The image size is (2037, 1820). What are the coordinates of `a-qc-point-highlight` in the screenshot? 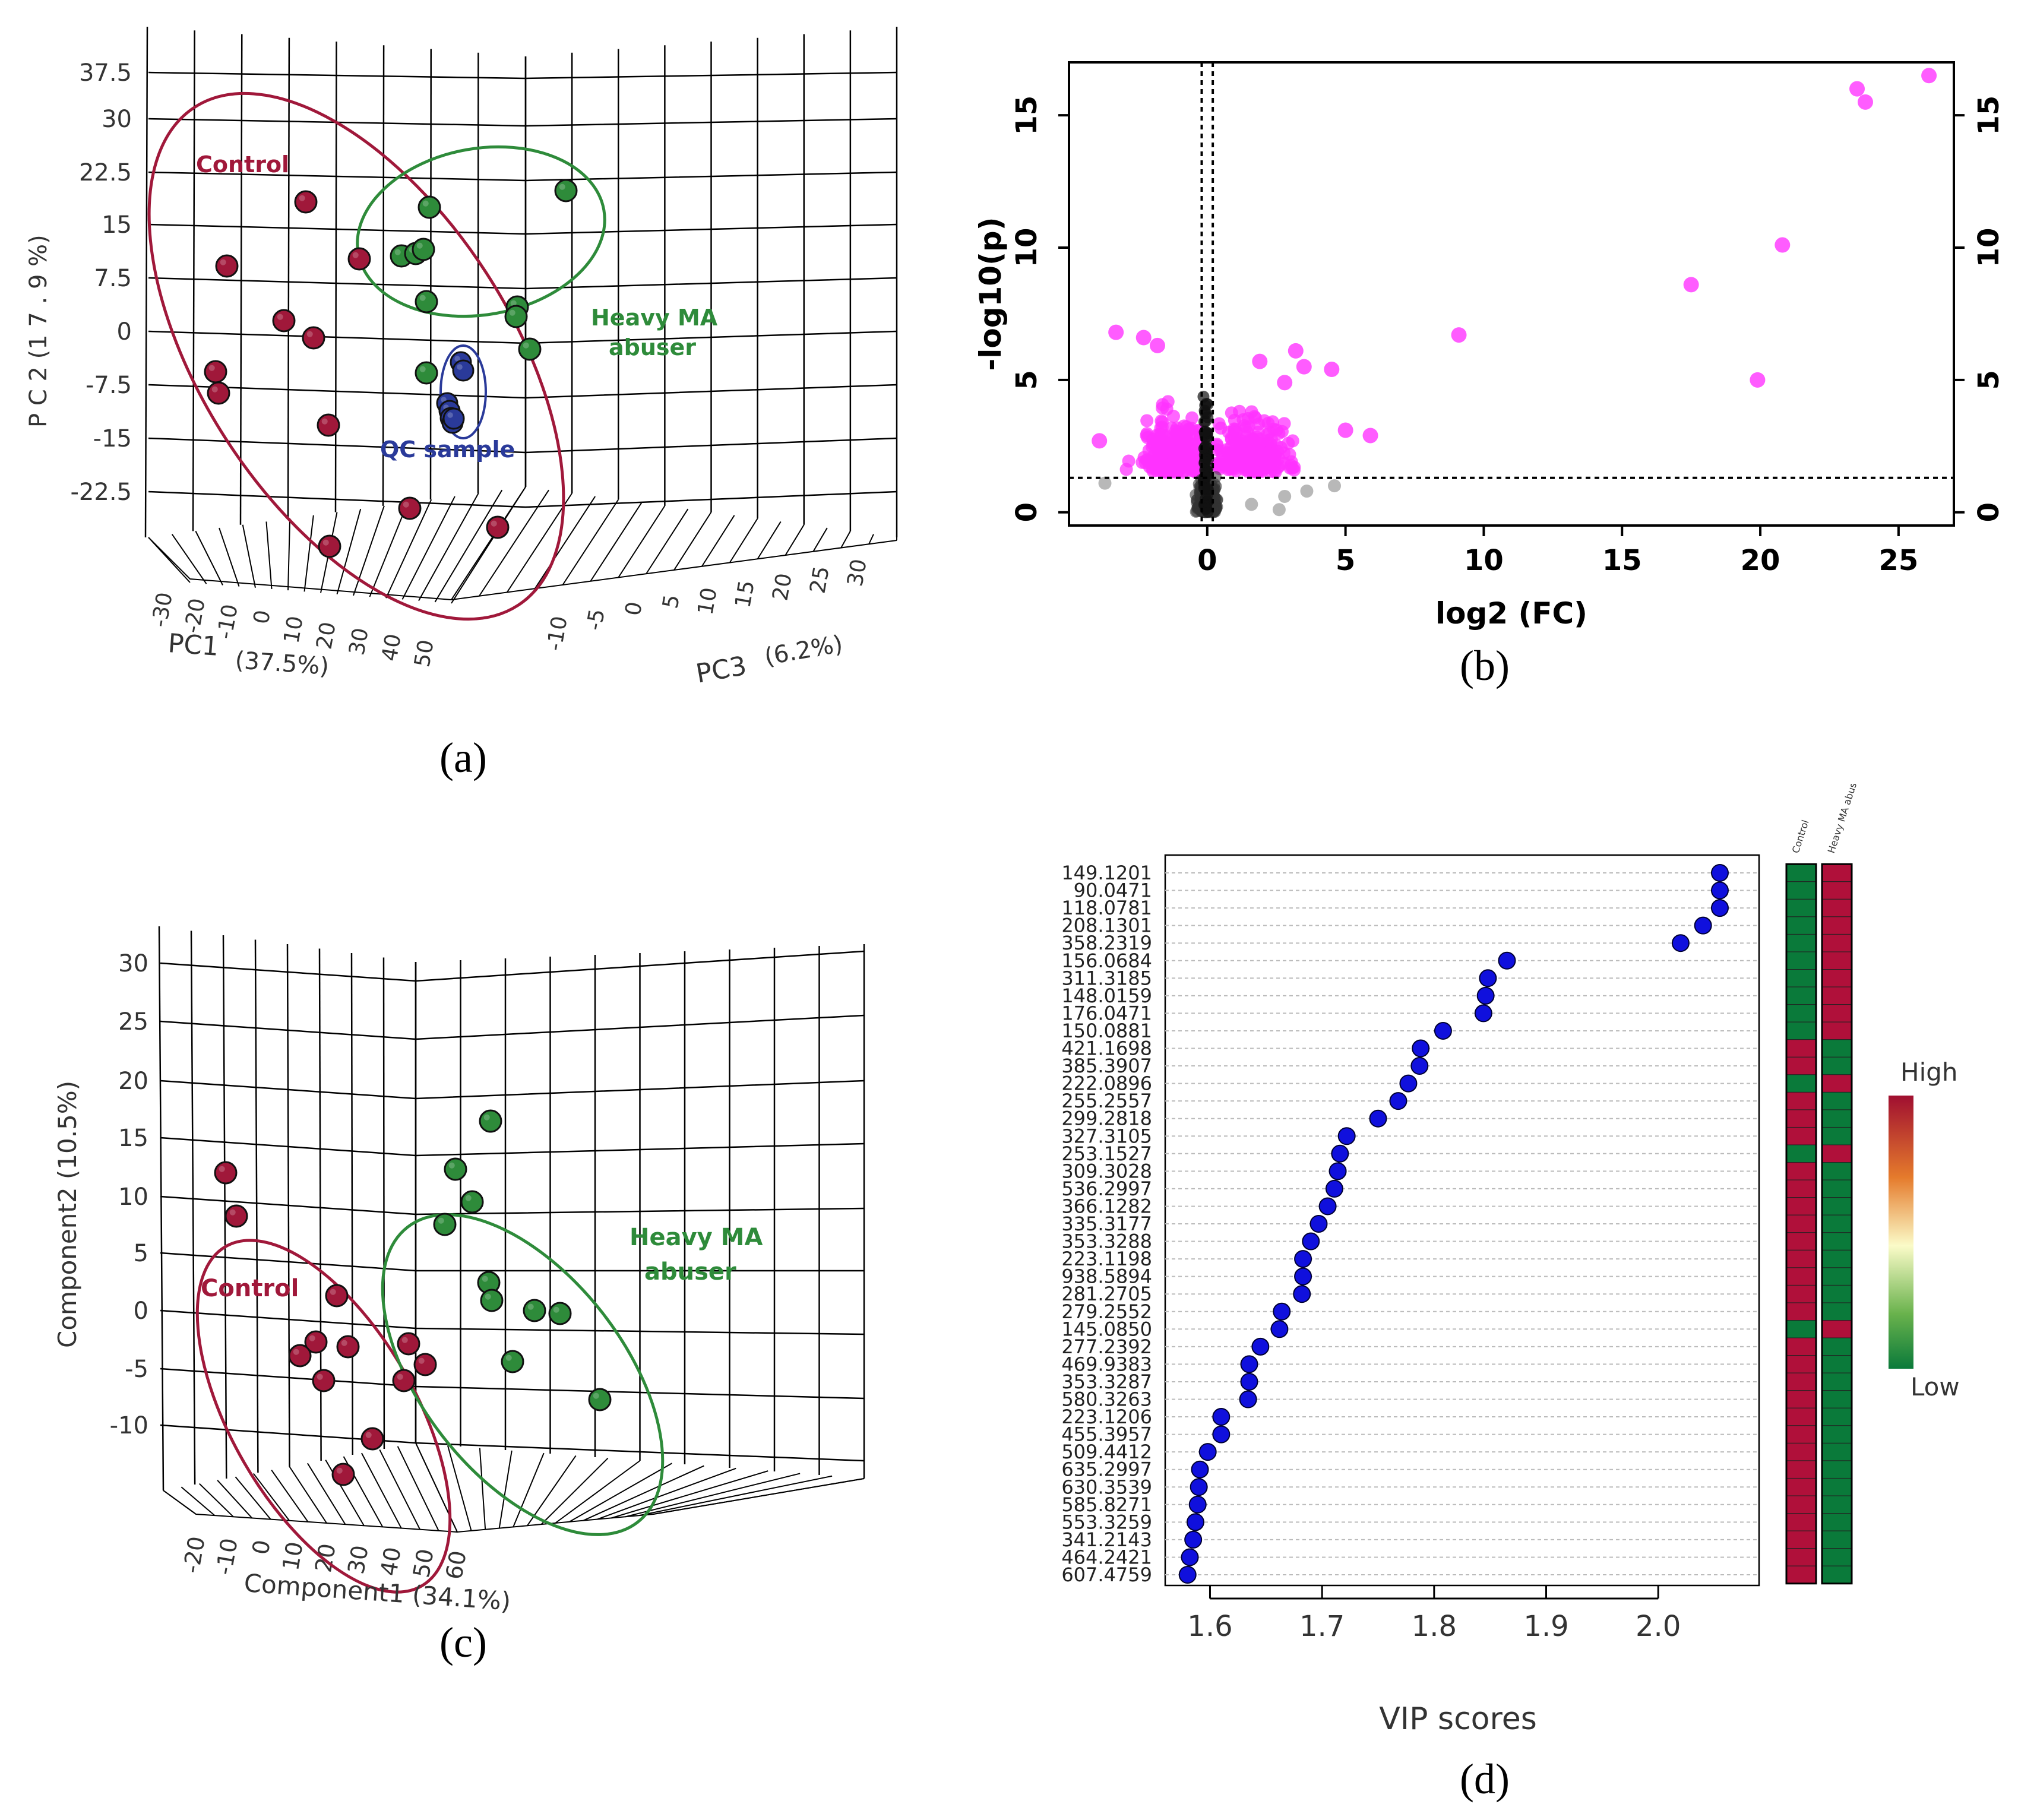 It's located at (460, 367).